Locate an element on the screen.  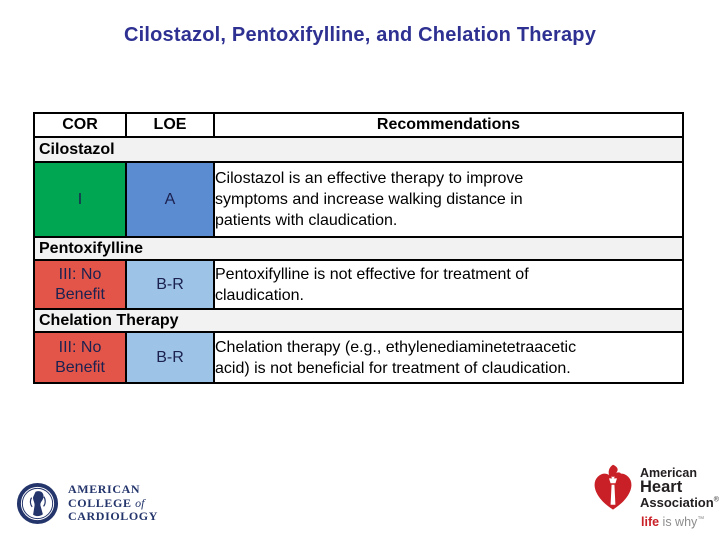
acc-text-line3: CARDIOLOGY is located at coordinates (113, 516).